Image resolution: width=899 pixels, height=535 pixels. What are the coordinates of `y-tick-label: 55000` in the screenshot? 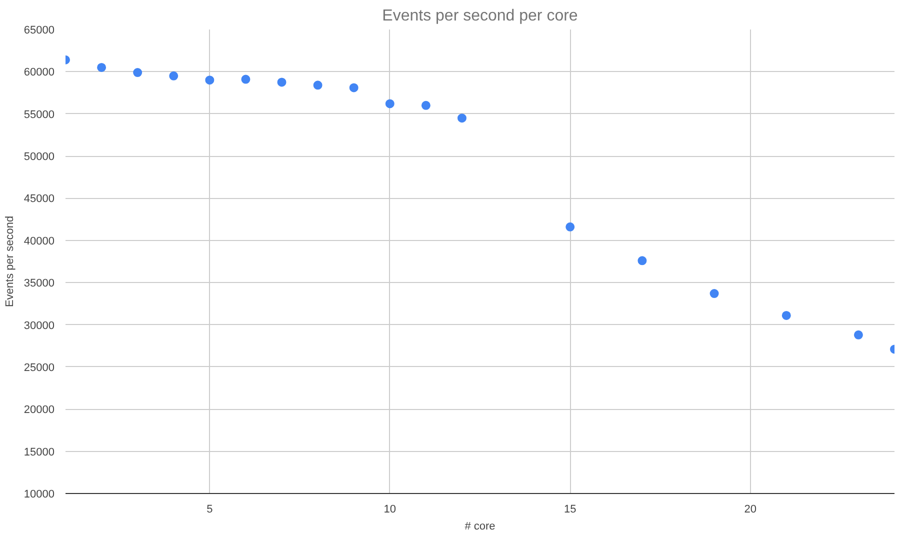 It's located at (39, 114).